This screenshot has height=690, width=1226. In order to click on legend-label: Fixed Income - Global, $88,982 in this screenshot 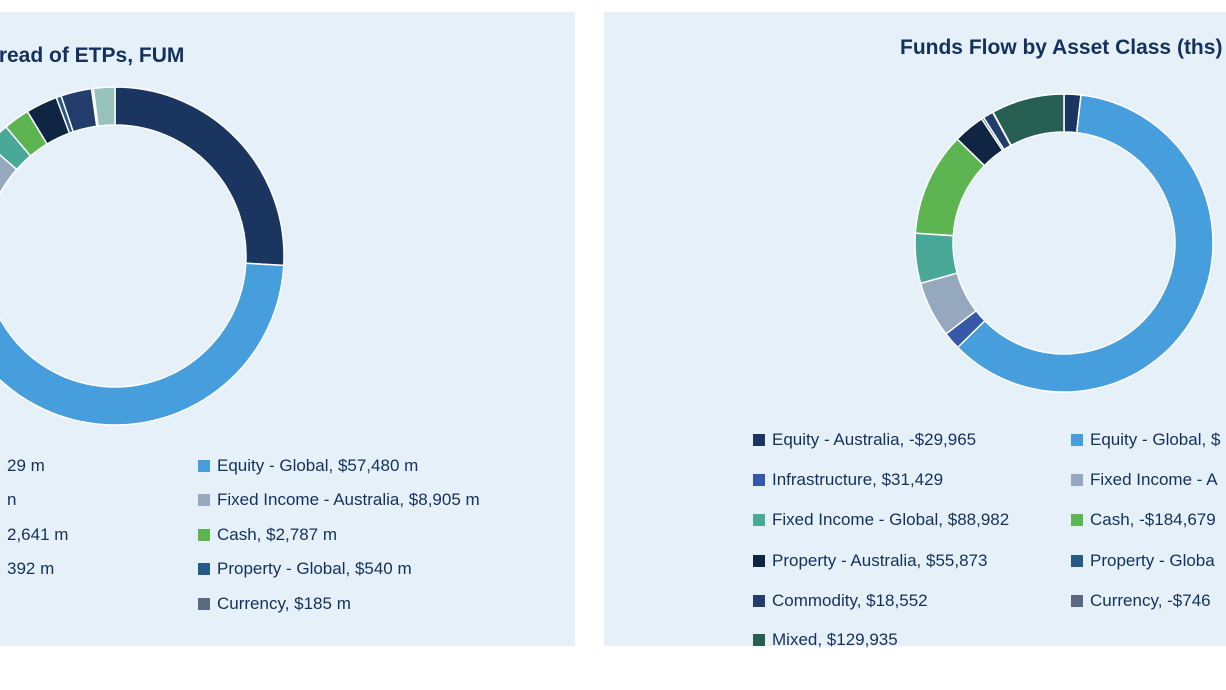, I will do `click(891, 519)`.